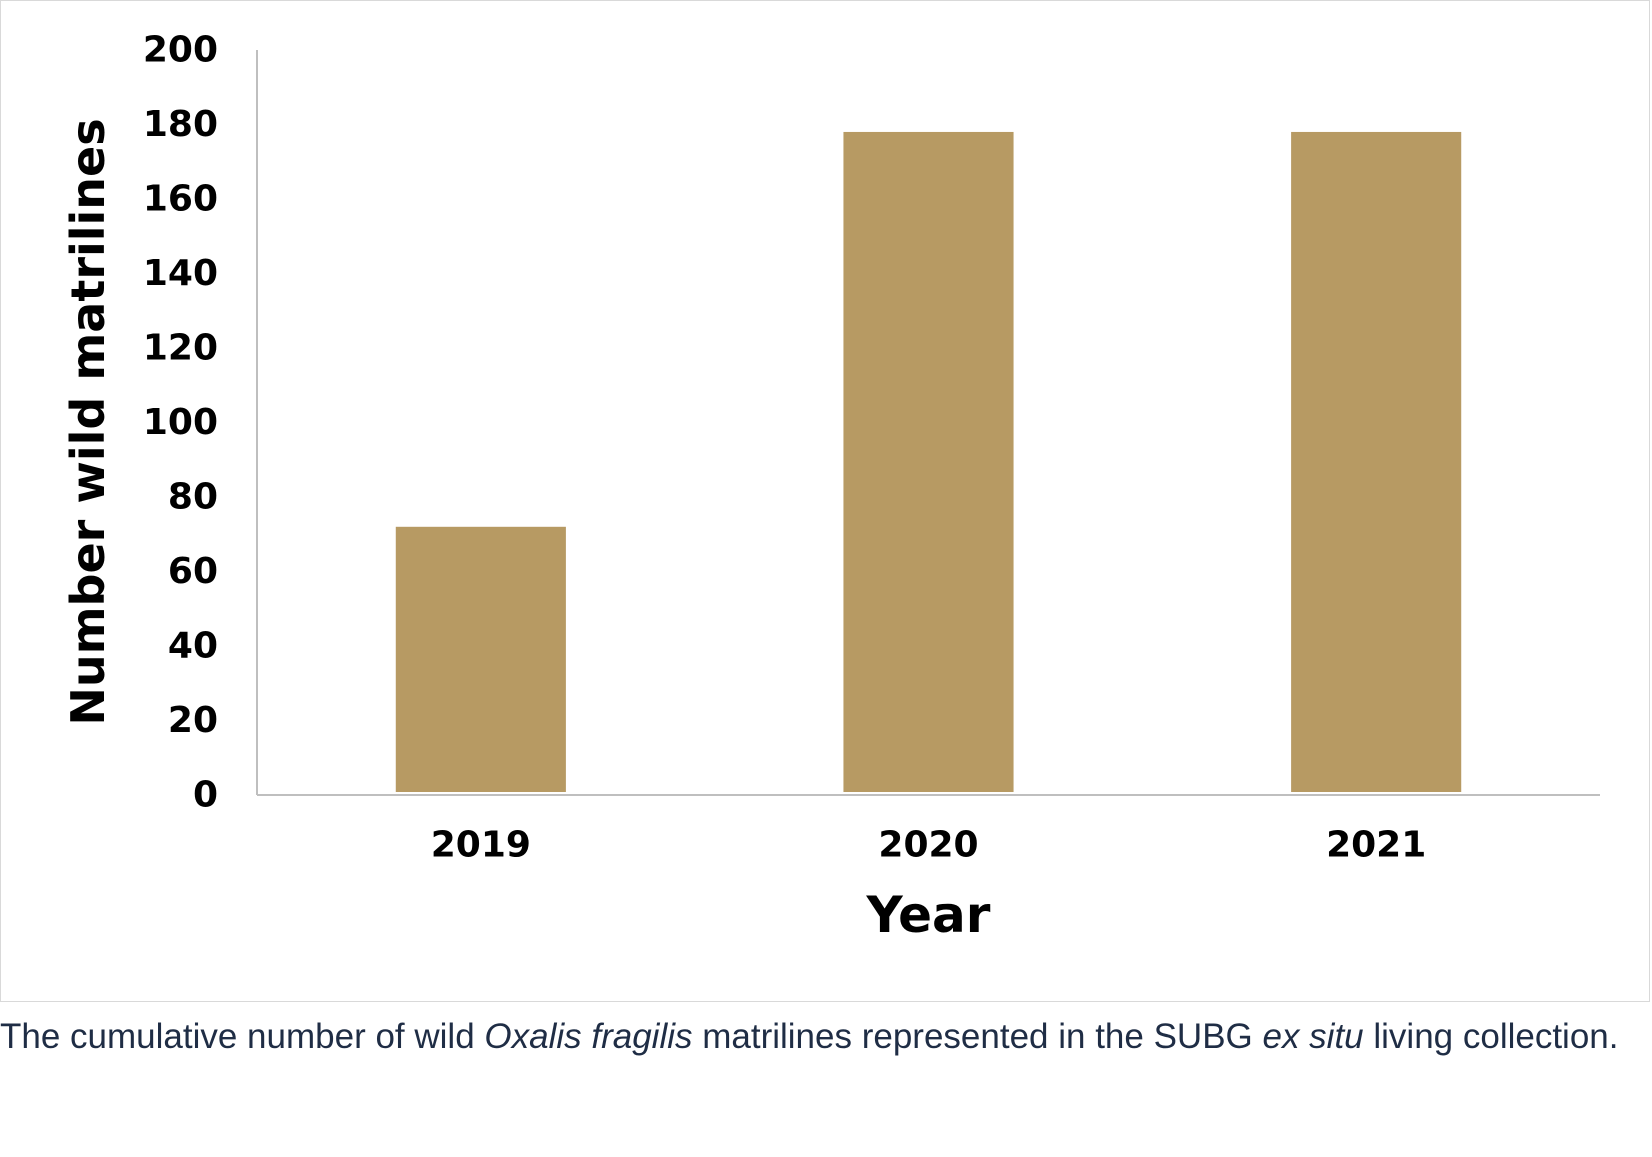 The width and height of the screenshot is (1652, 1157). What do you see at coordinates (193, 571) in the screenshot?
I see `y-tick-label: 60` at bounding box center [193, 571].